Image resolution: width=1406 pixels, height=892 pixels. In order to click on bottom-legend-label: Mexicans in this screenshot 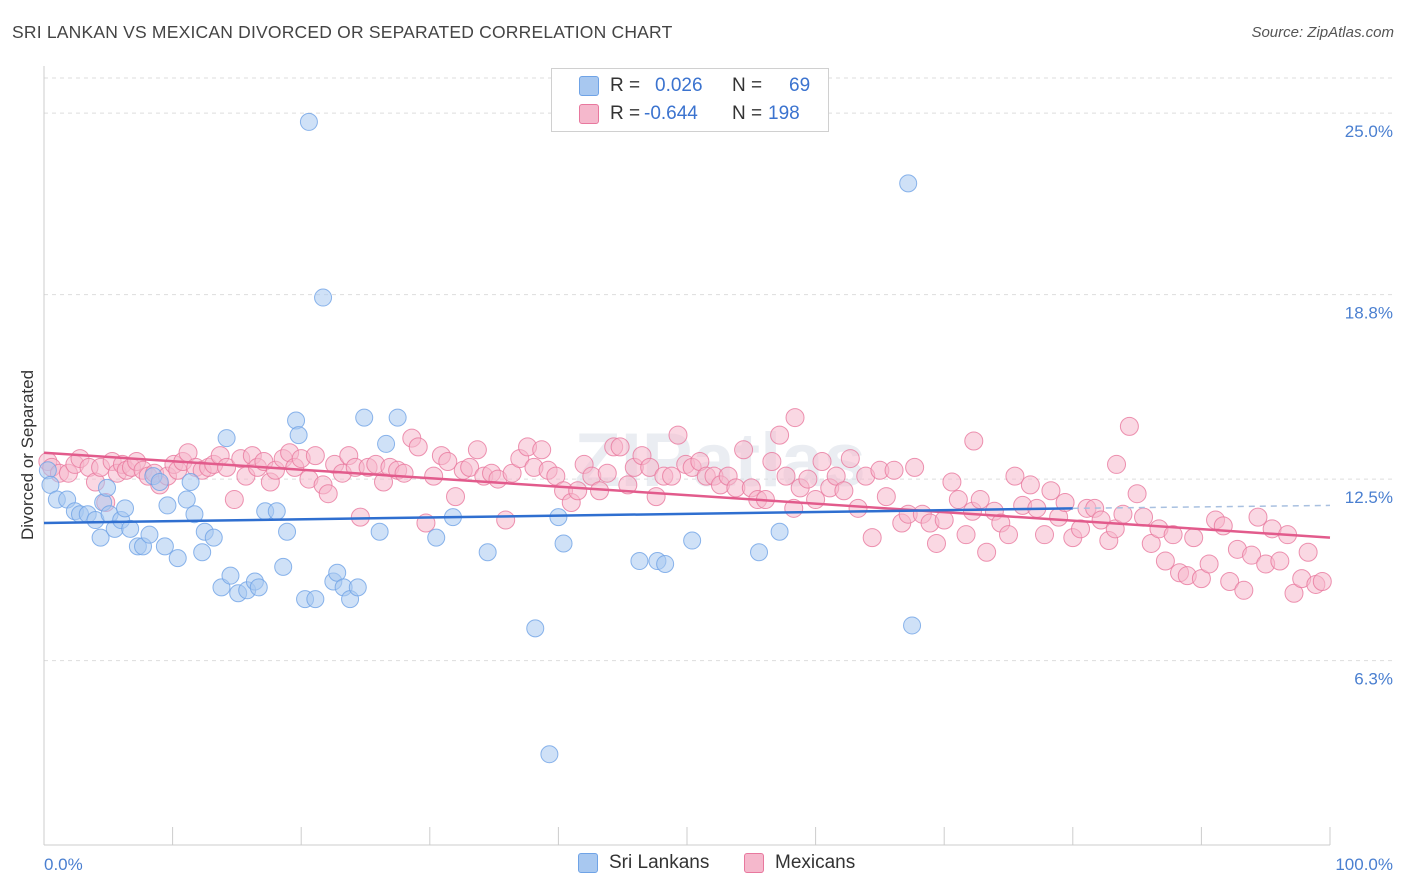, I will do `click(815, 862)`.